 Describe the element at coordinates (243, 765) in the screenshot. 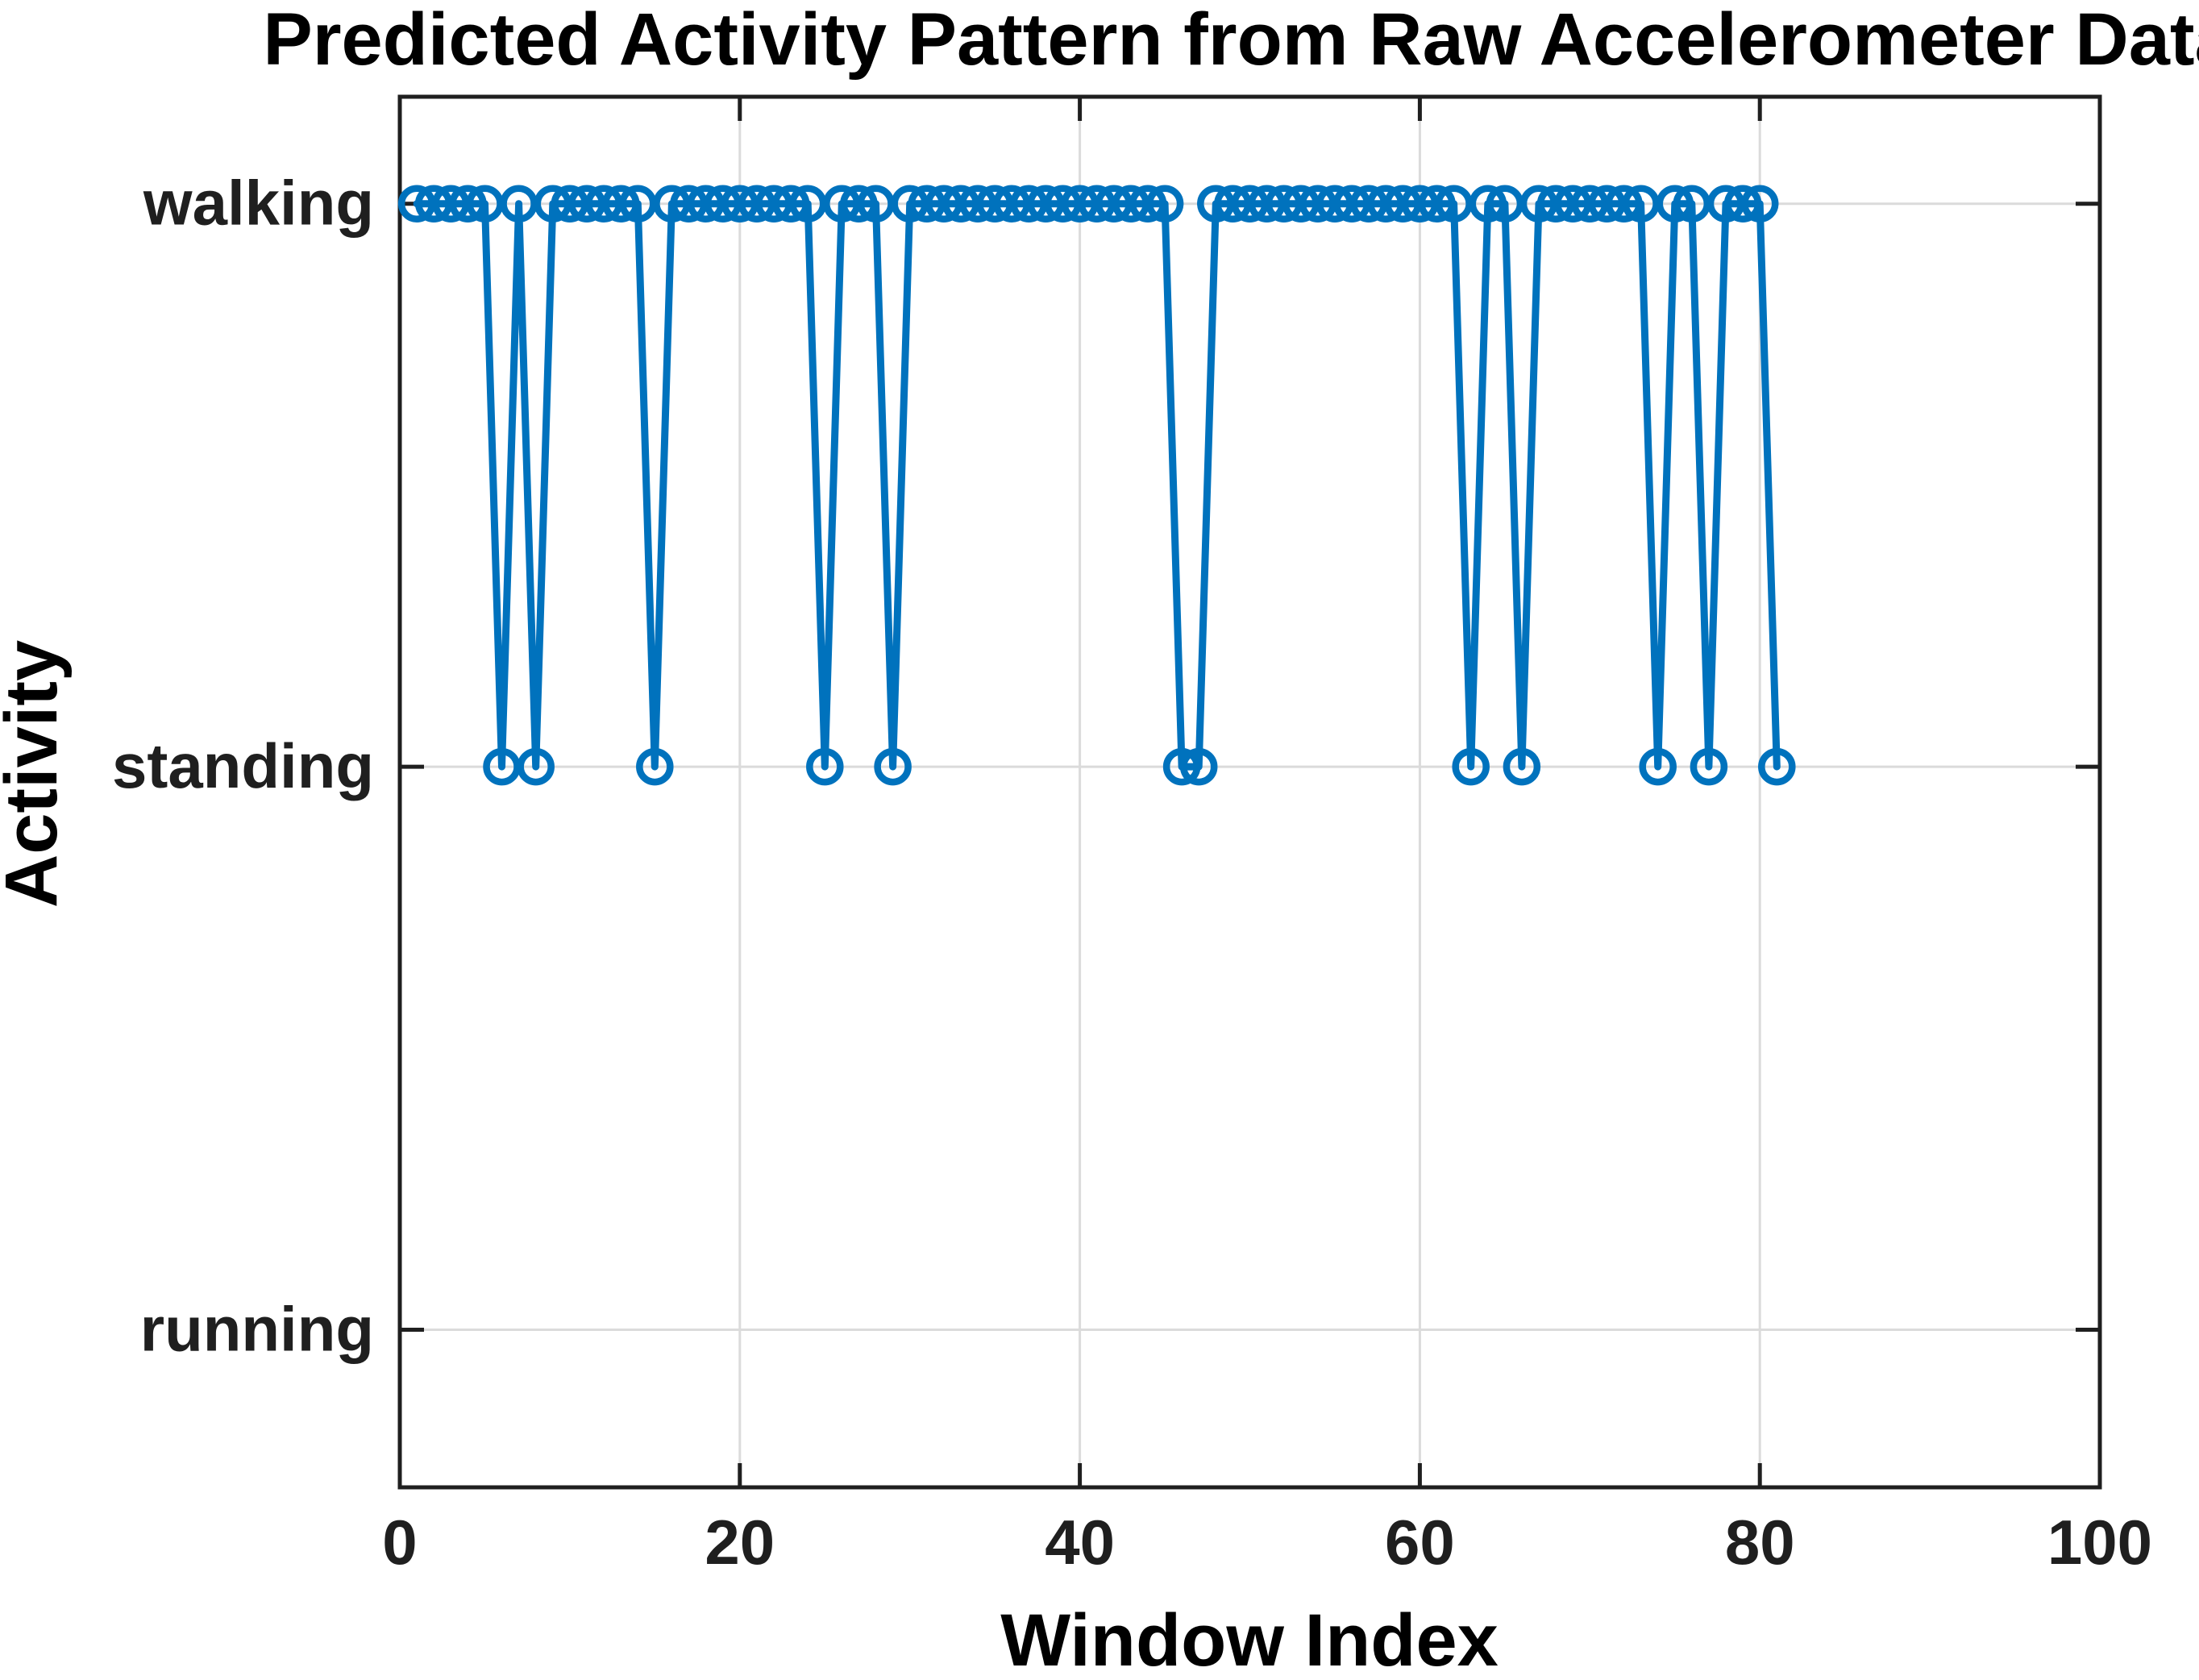

I see `y-tick-label: standing` at that location.